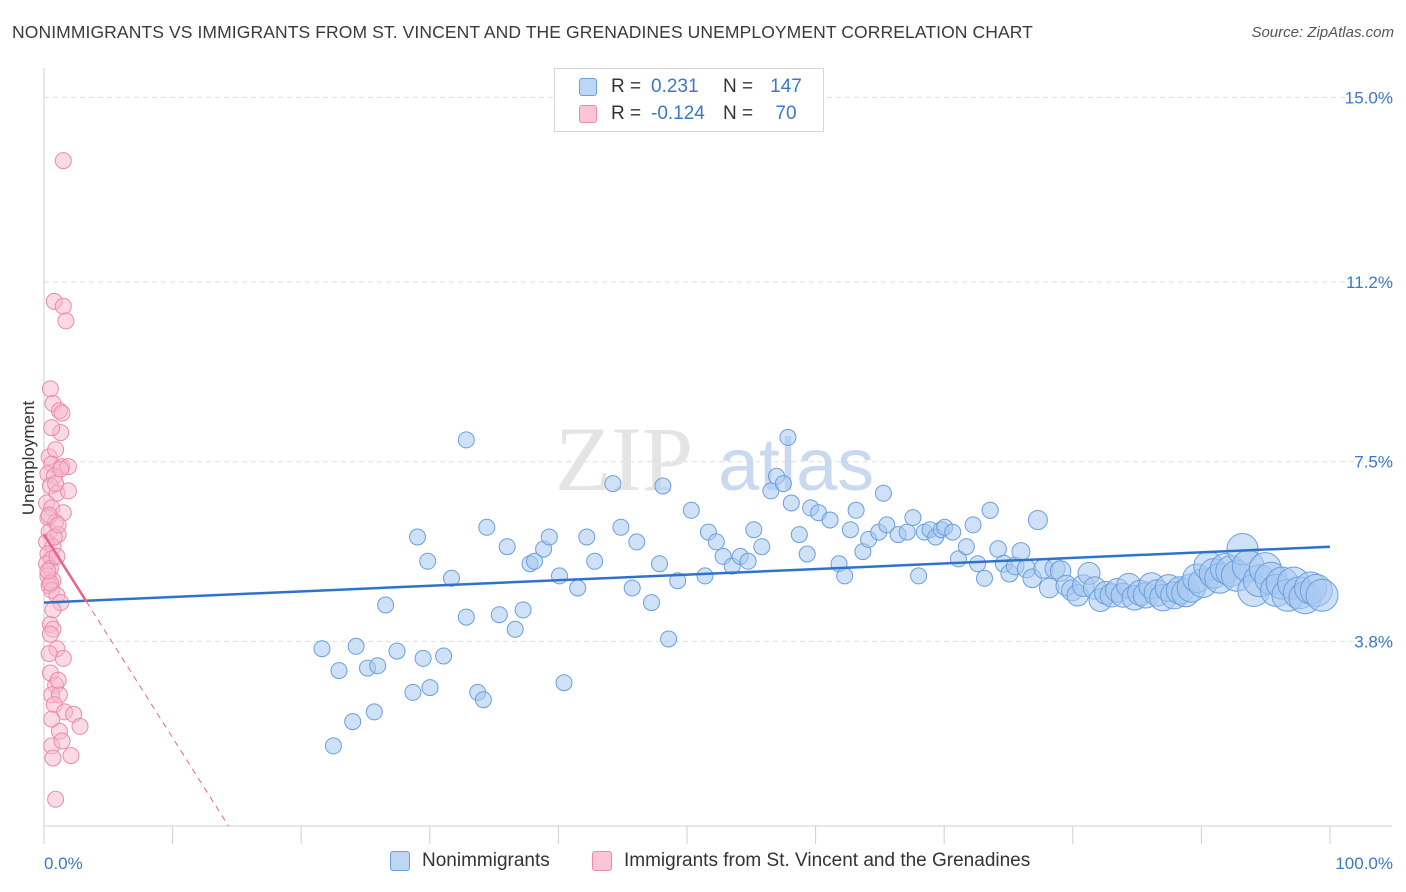 The image size is (1406, 892). What do you see at coordinates (689, 100) in the screenshot?
I see `correlation-legend: R = 0.231 N = 147 R = -0.124 N = 70` at bounding box center [689, 100].